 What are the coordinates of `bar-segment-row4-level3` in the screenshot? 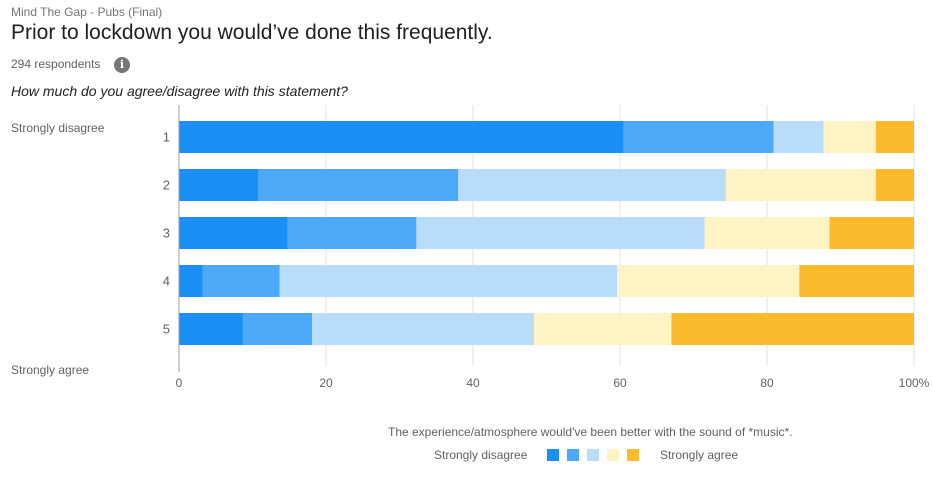 It's located at (448, 281).